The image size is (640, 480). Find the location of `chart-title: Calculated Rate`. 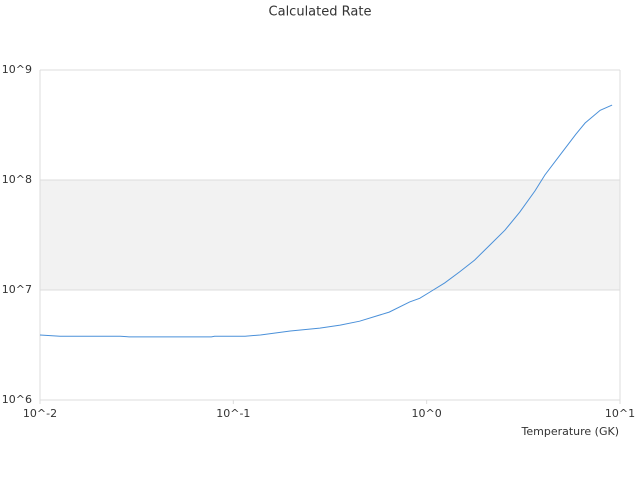

chart-title: Calculated Rate is located at coordinates (320, 12).